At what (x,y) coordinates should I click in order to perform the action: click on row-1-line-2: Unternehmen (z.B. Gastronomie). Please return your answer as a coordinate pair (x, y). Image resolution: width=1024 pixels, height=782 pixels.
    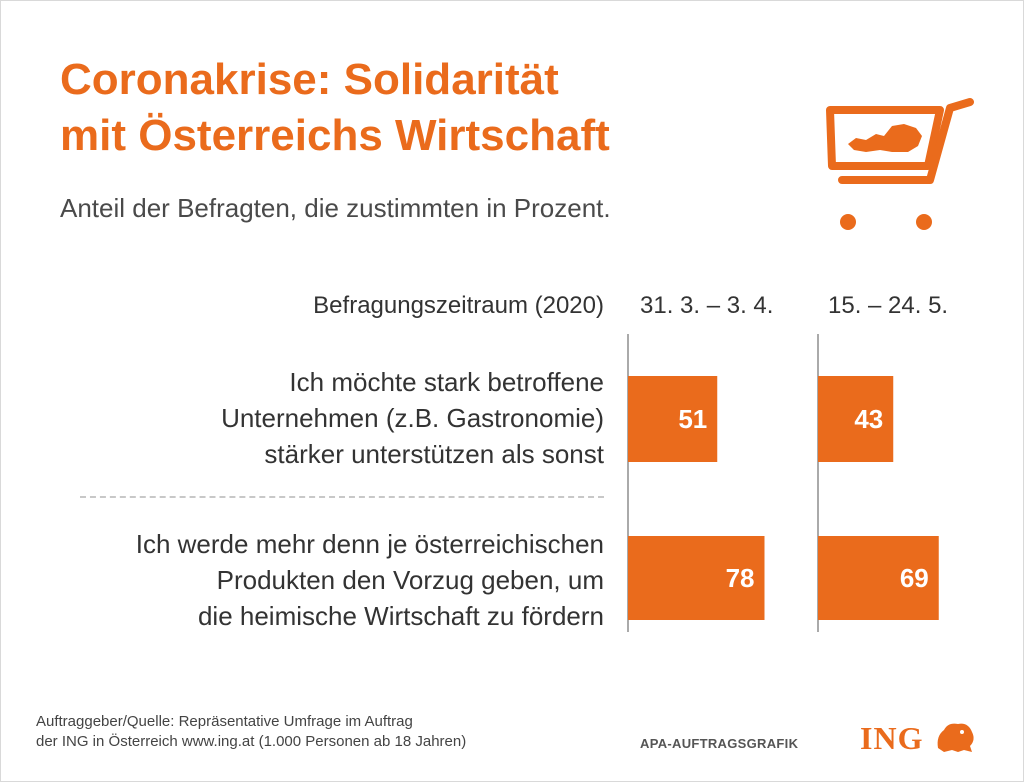
    Looking at the image, I should click on (412, 418).